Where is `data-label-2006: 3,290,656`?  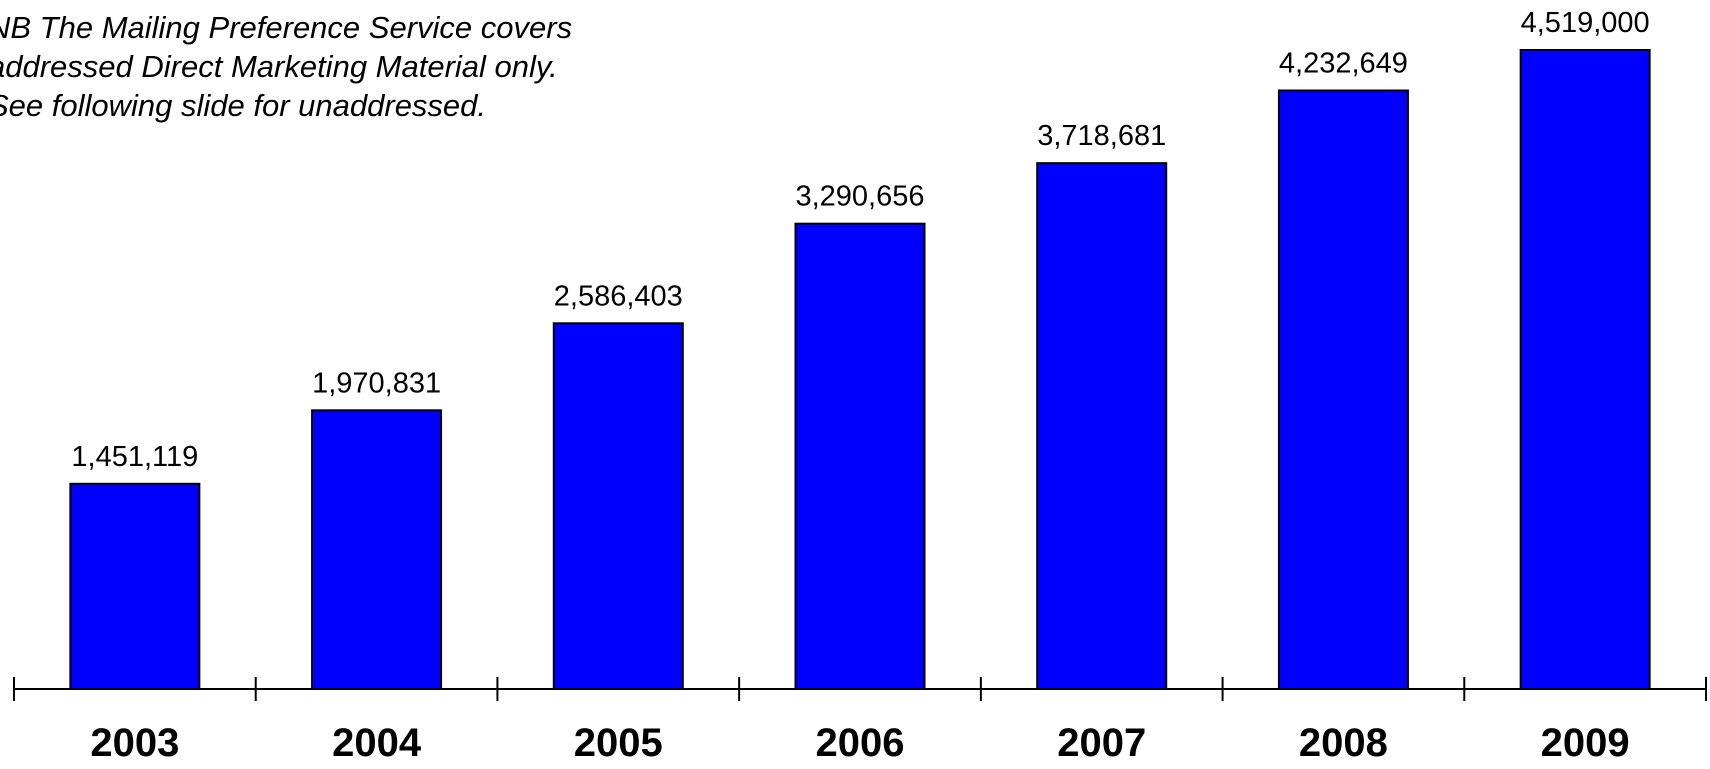 data-label-2006: 3,290,656 is located at coordinates (859, 197).